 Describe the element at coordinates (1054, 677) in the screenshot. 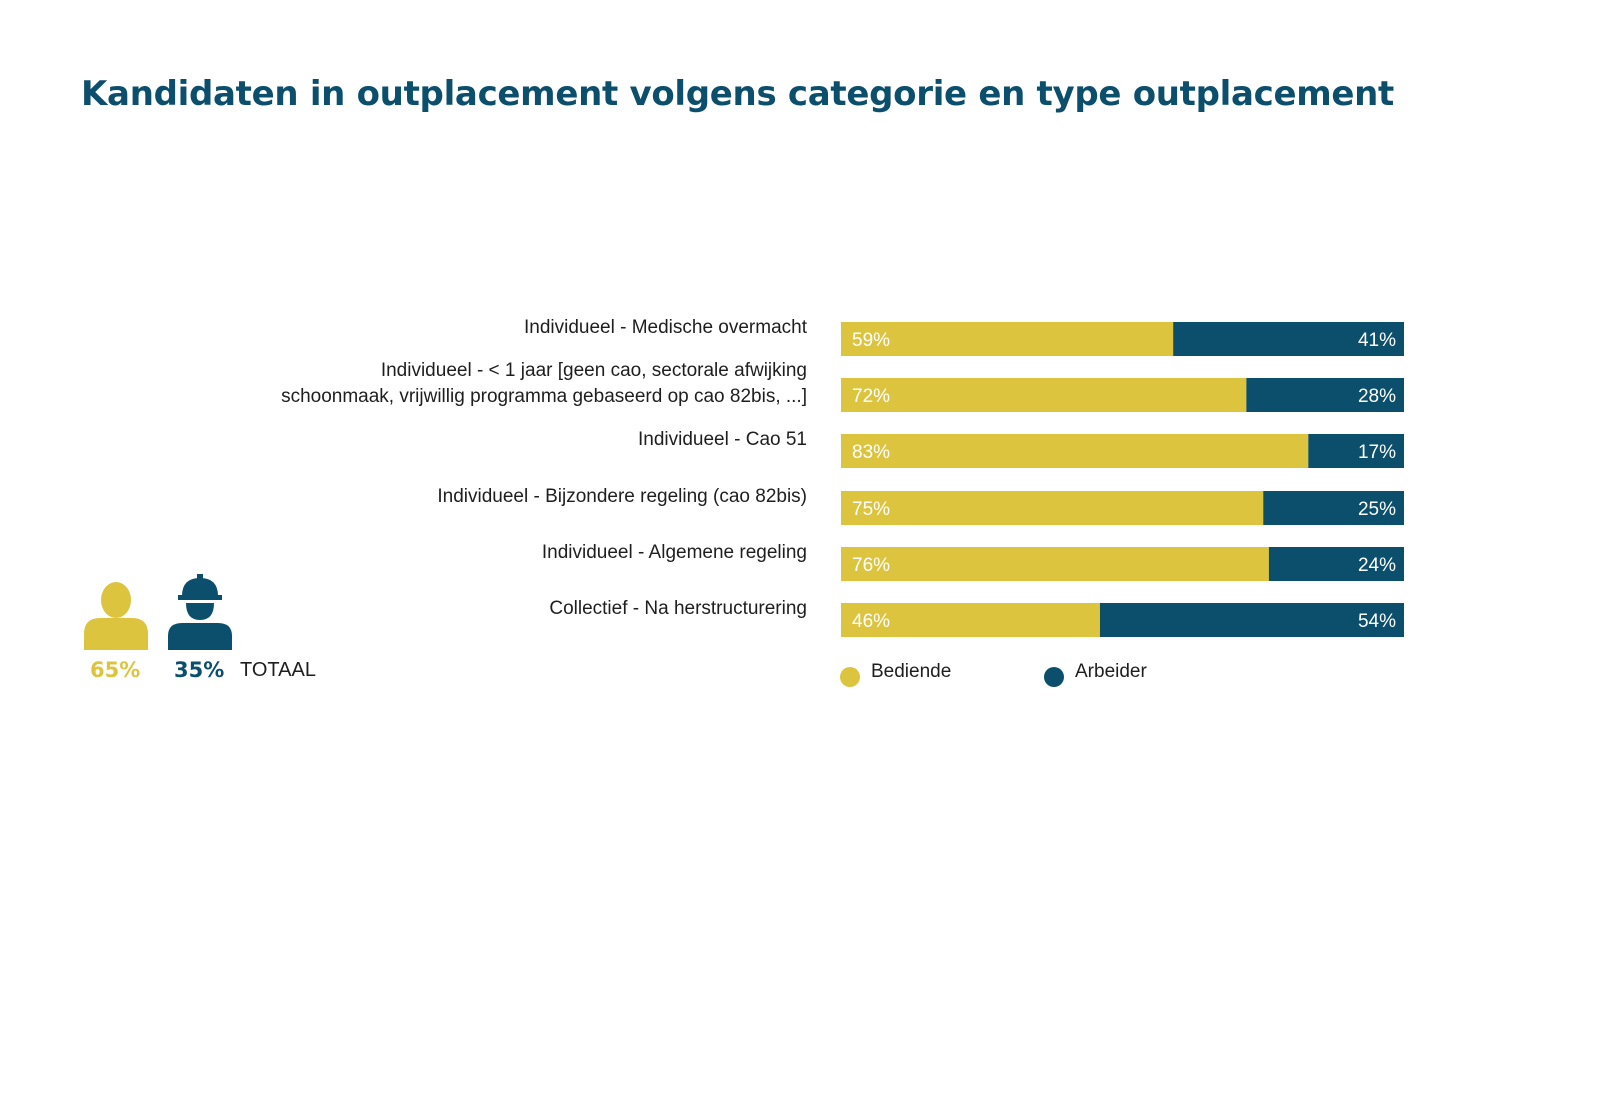

I see `legend-marker-arbeider` at that location.